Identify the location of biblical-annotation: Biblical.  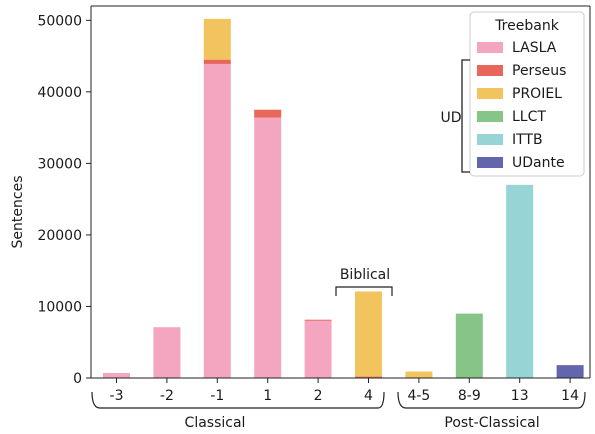
(364, 281).